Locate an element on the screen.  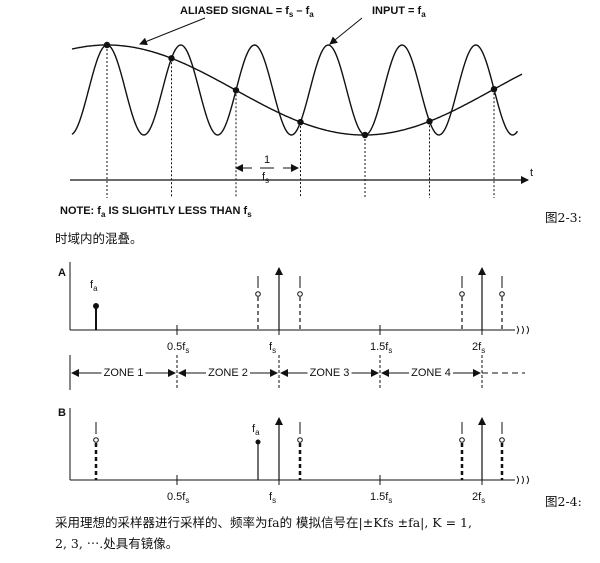
input-label: INPUT = fa is located at coordinates (399, 12).